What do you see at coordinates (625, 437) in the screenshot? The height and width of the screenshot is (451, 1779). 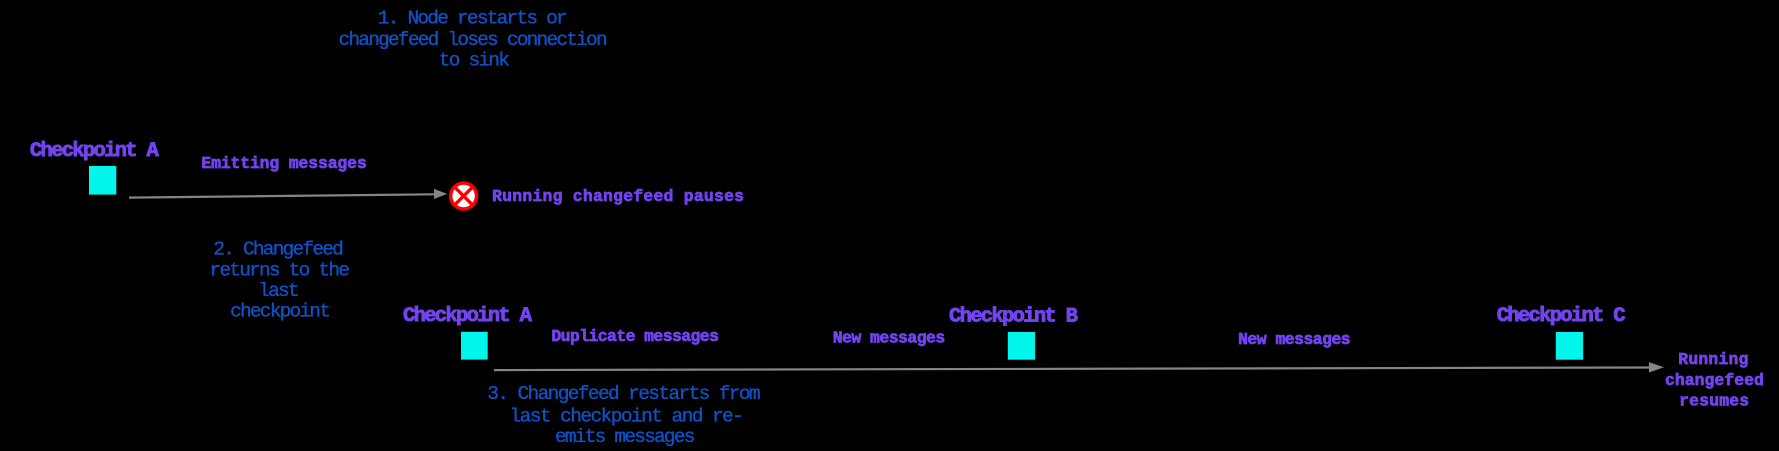 I see `svg-text: emits messages` at bounding box center [625, 437].